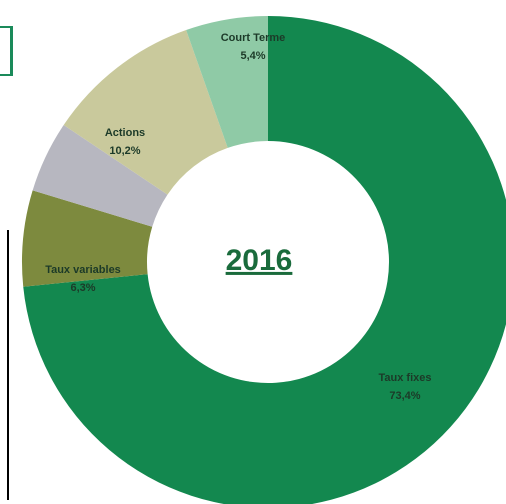 The height and width of the screenshot is (504, 506). I want to click on slice-value-label: 73,4%, so click(404, 396).